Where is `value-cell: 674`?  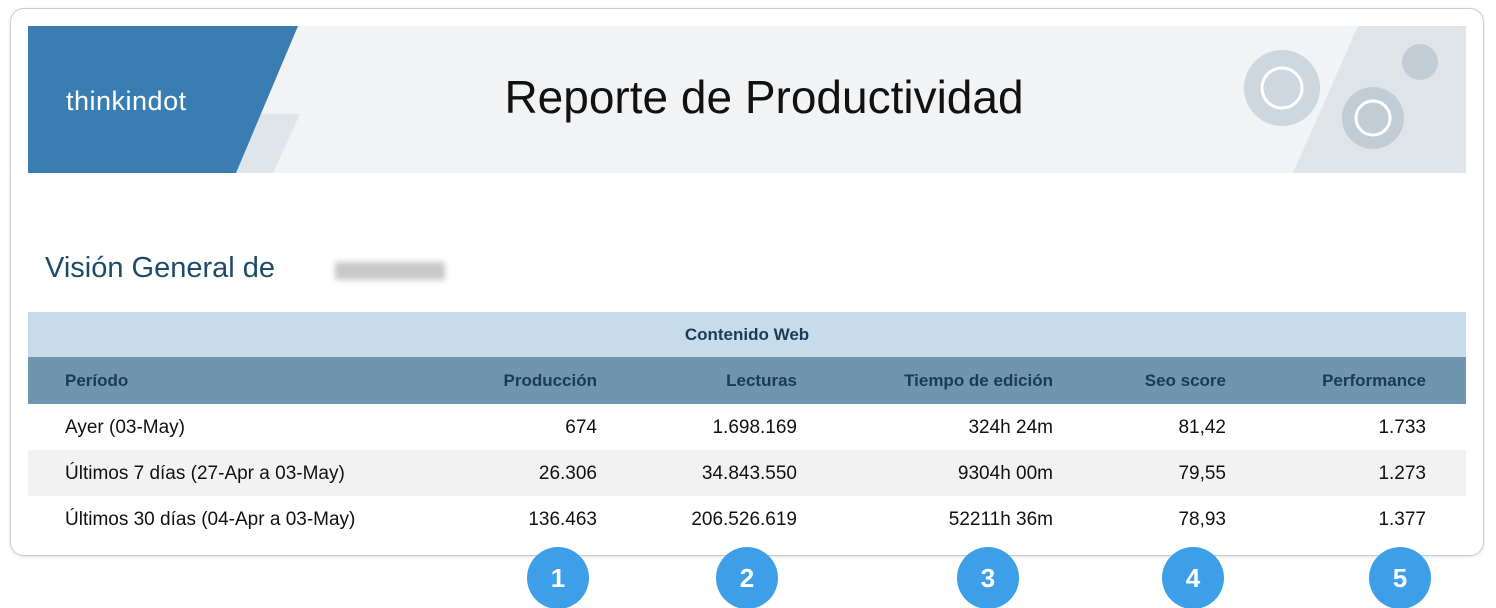
value-cell: 674 is located at coordinates (581, 427).